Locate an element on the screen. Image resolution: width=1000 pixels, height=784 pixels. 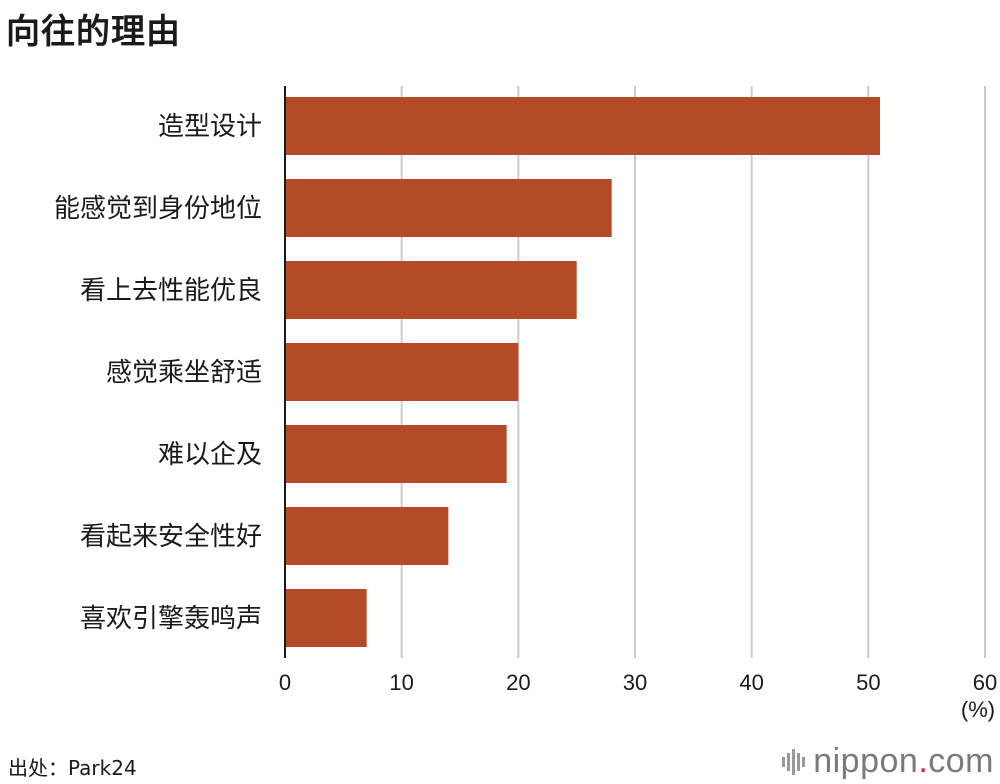
category-label: 看上去性能优良 is located at coordinates (171, 291).